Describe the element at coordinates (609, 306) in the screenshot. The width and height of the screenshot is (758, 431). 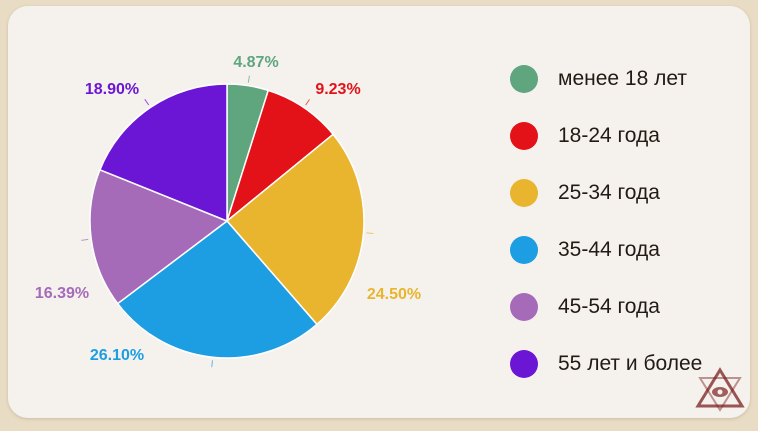
I see `legend-label: 45-54 года` at that location.